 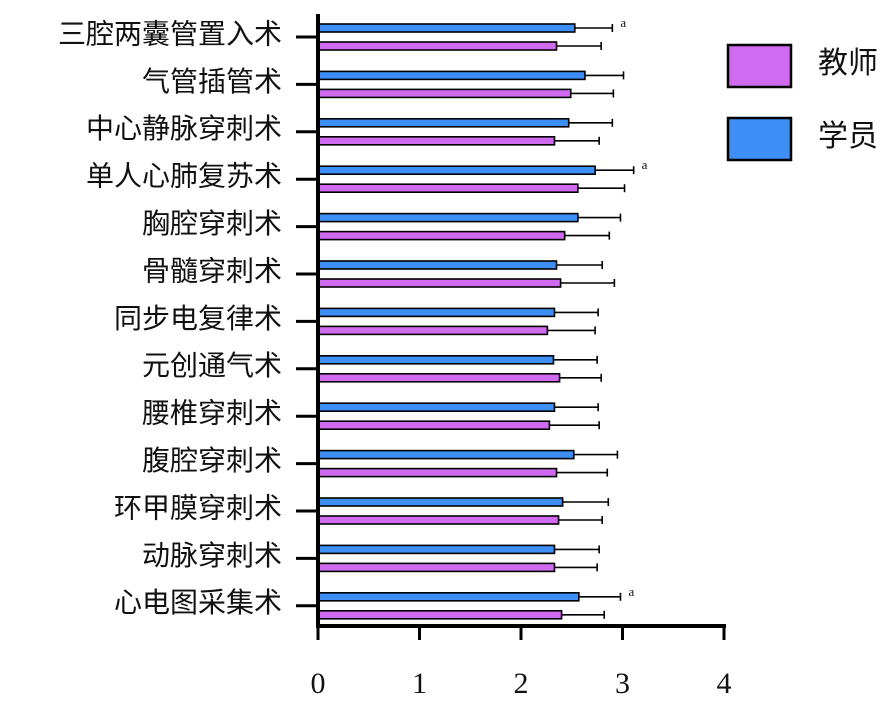 What do you see at coordinates (184, 177) in the screenshot?
I see `y-tick-label: 单人心肺复苏术` at bounding box center [184, 177].